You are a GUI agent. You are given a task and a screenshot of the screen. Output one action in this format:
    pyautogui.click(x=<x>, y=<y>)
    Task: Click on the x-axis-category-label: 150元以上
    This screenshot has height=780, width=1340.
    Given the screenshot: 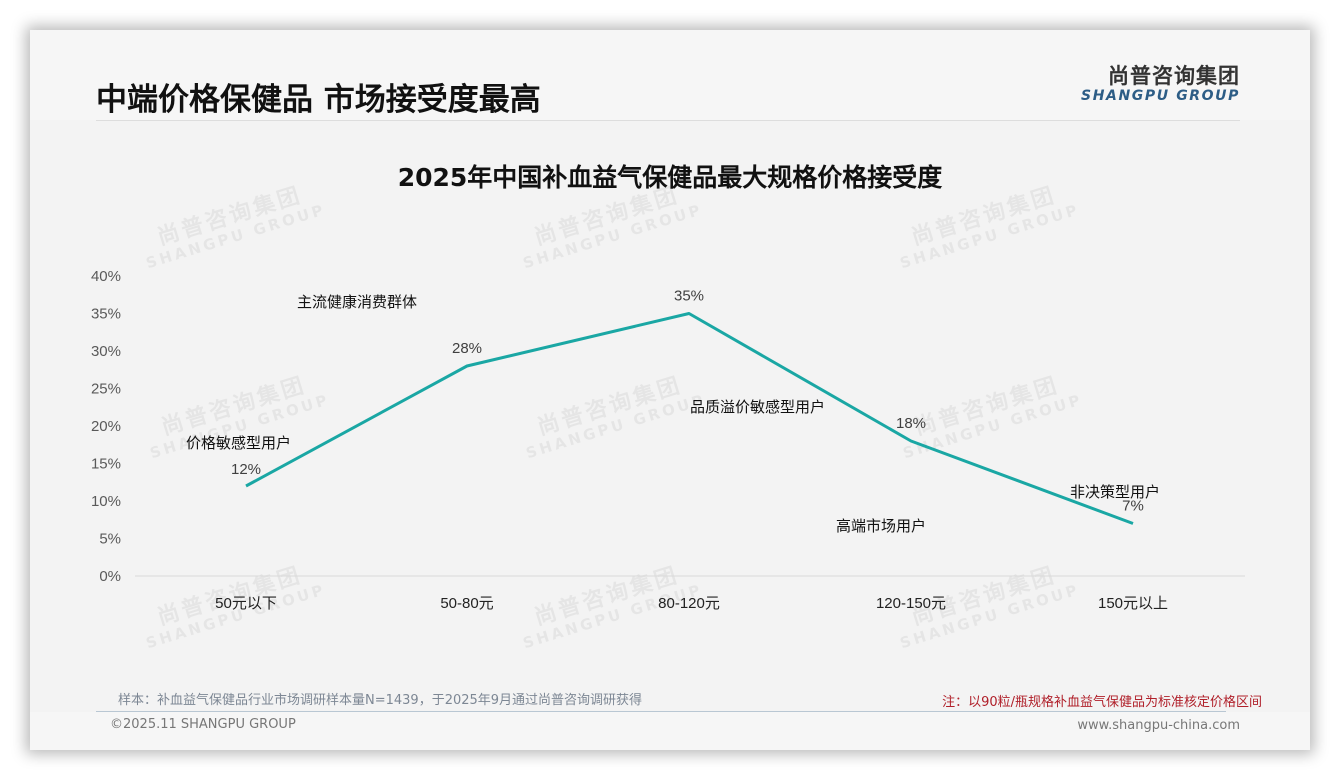 What is the action you would take?
    pyautogui.click(x=1133, y=603)
    